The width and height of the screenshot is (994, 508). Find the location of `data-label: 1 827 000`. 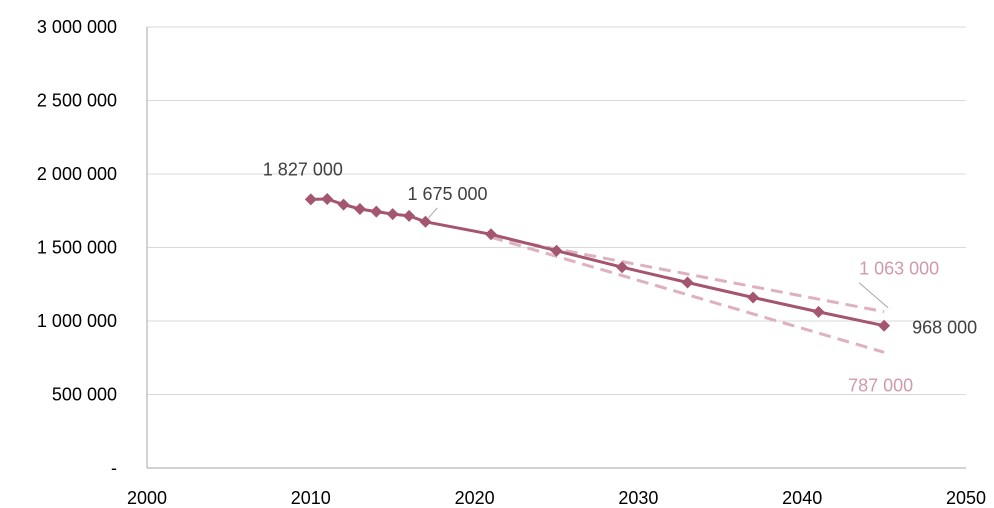

data-label: 1 827 000 is located at coordinates (303, 169).